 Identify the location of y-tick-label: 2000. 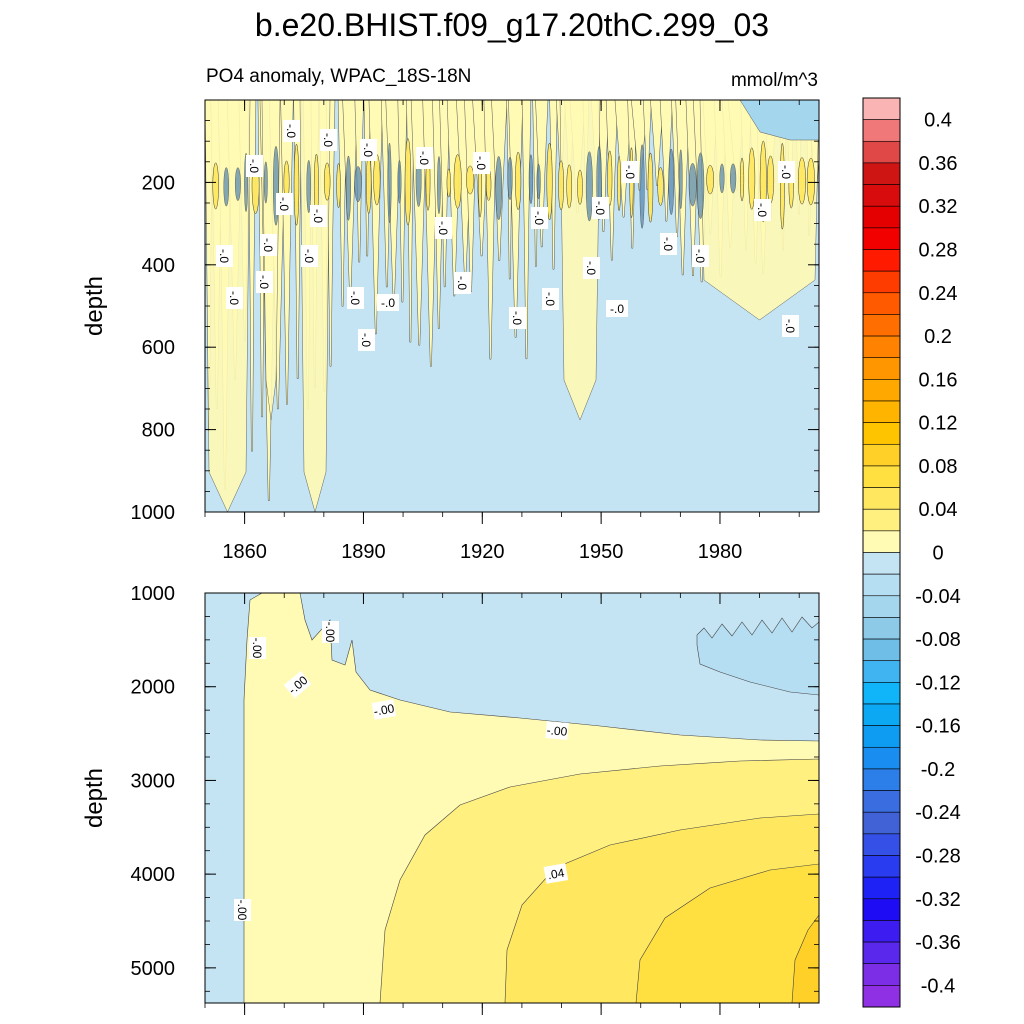
(153, 688).